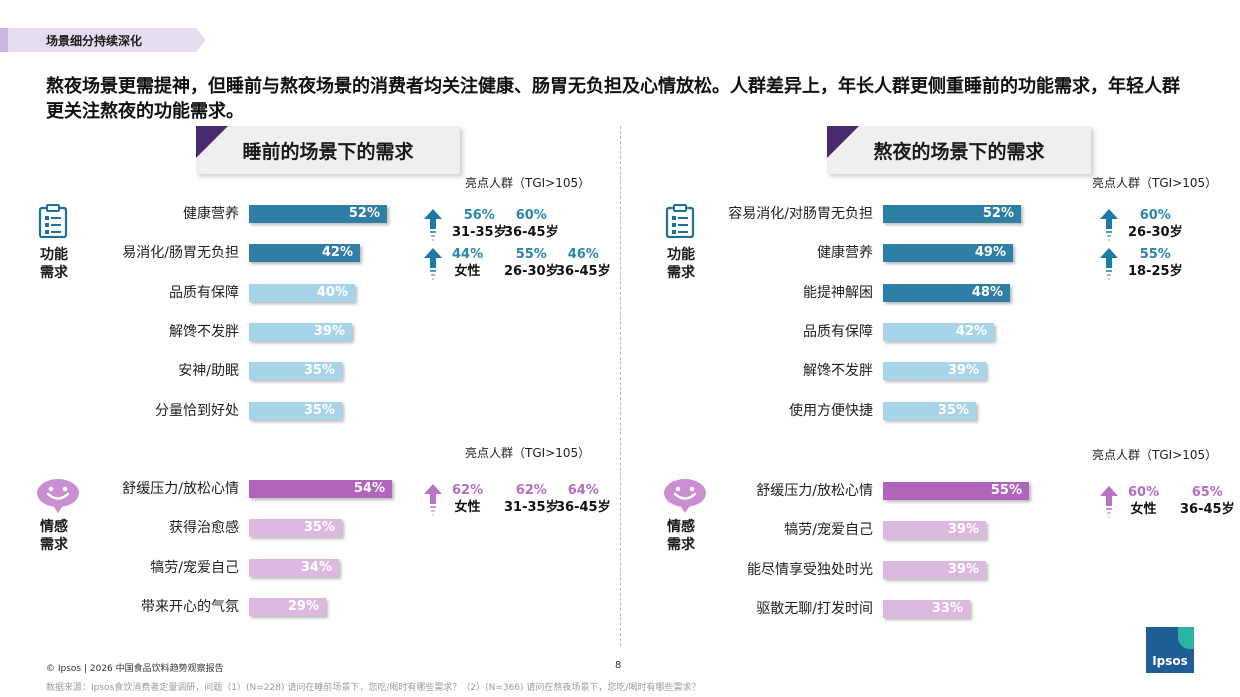  Describe the element at coordinates (800, 214) in the screenshot. I see `bar-category-label: 容易消化/对肠胃无负担` at that location.